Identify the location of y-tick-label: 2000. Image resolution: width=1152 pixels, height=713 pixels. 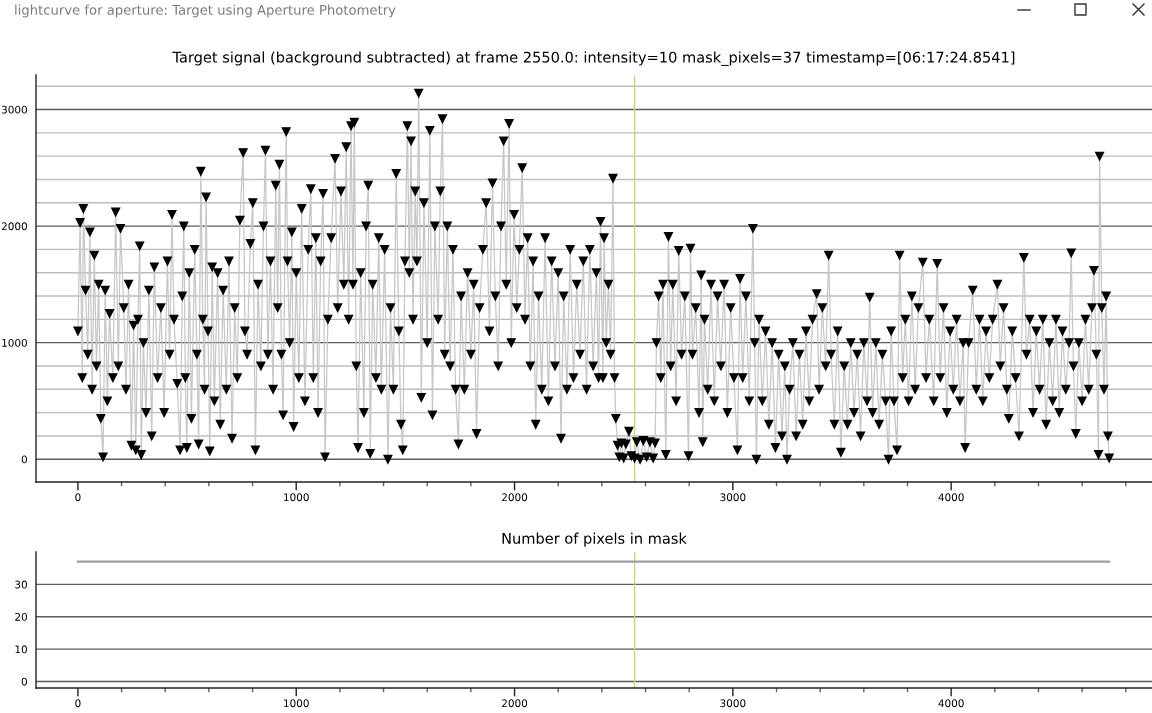
(14, 226).